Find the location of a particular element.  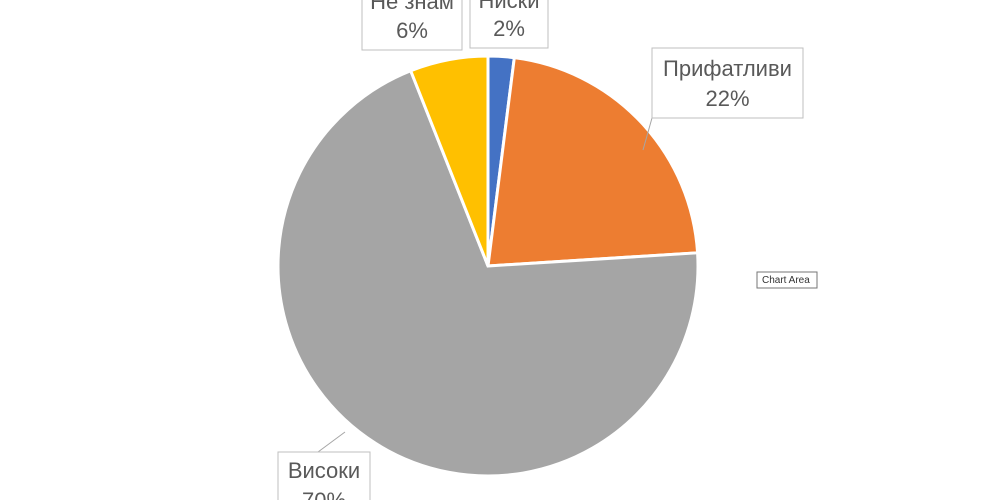

tooltip: Chart Area is located at coordinates (786, 280).